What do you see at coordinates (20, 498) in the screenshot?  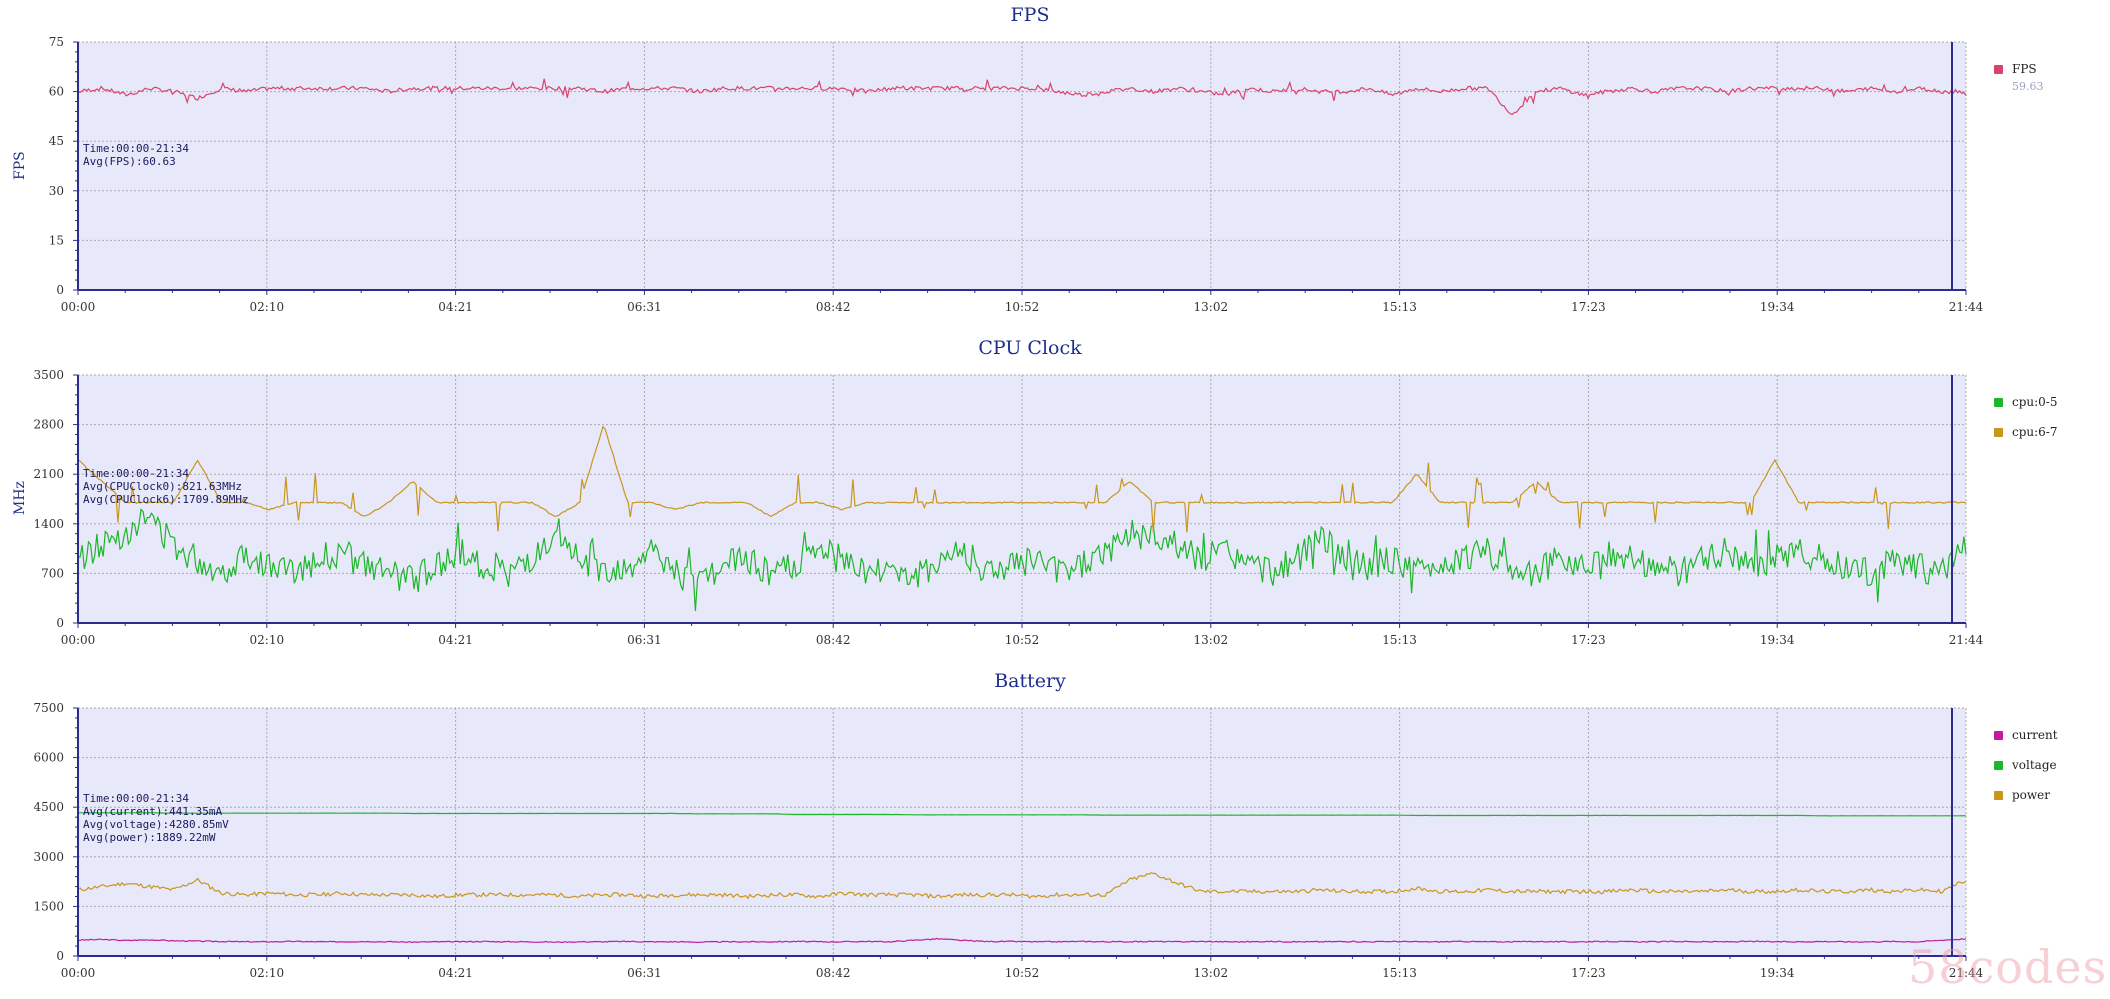 I see `cpu-y-axis-label: MHz` at bounding box center [20, 498].